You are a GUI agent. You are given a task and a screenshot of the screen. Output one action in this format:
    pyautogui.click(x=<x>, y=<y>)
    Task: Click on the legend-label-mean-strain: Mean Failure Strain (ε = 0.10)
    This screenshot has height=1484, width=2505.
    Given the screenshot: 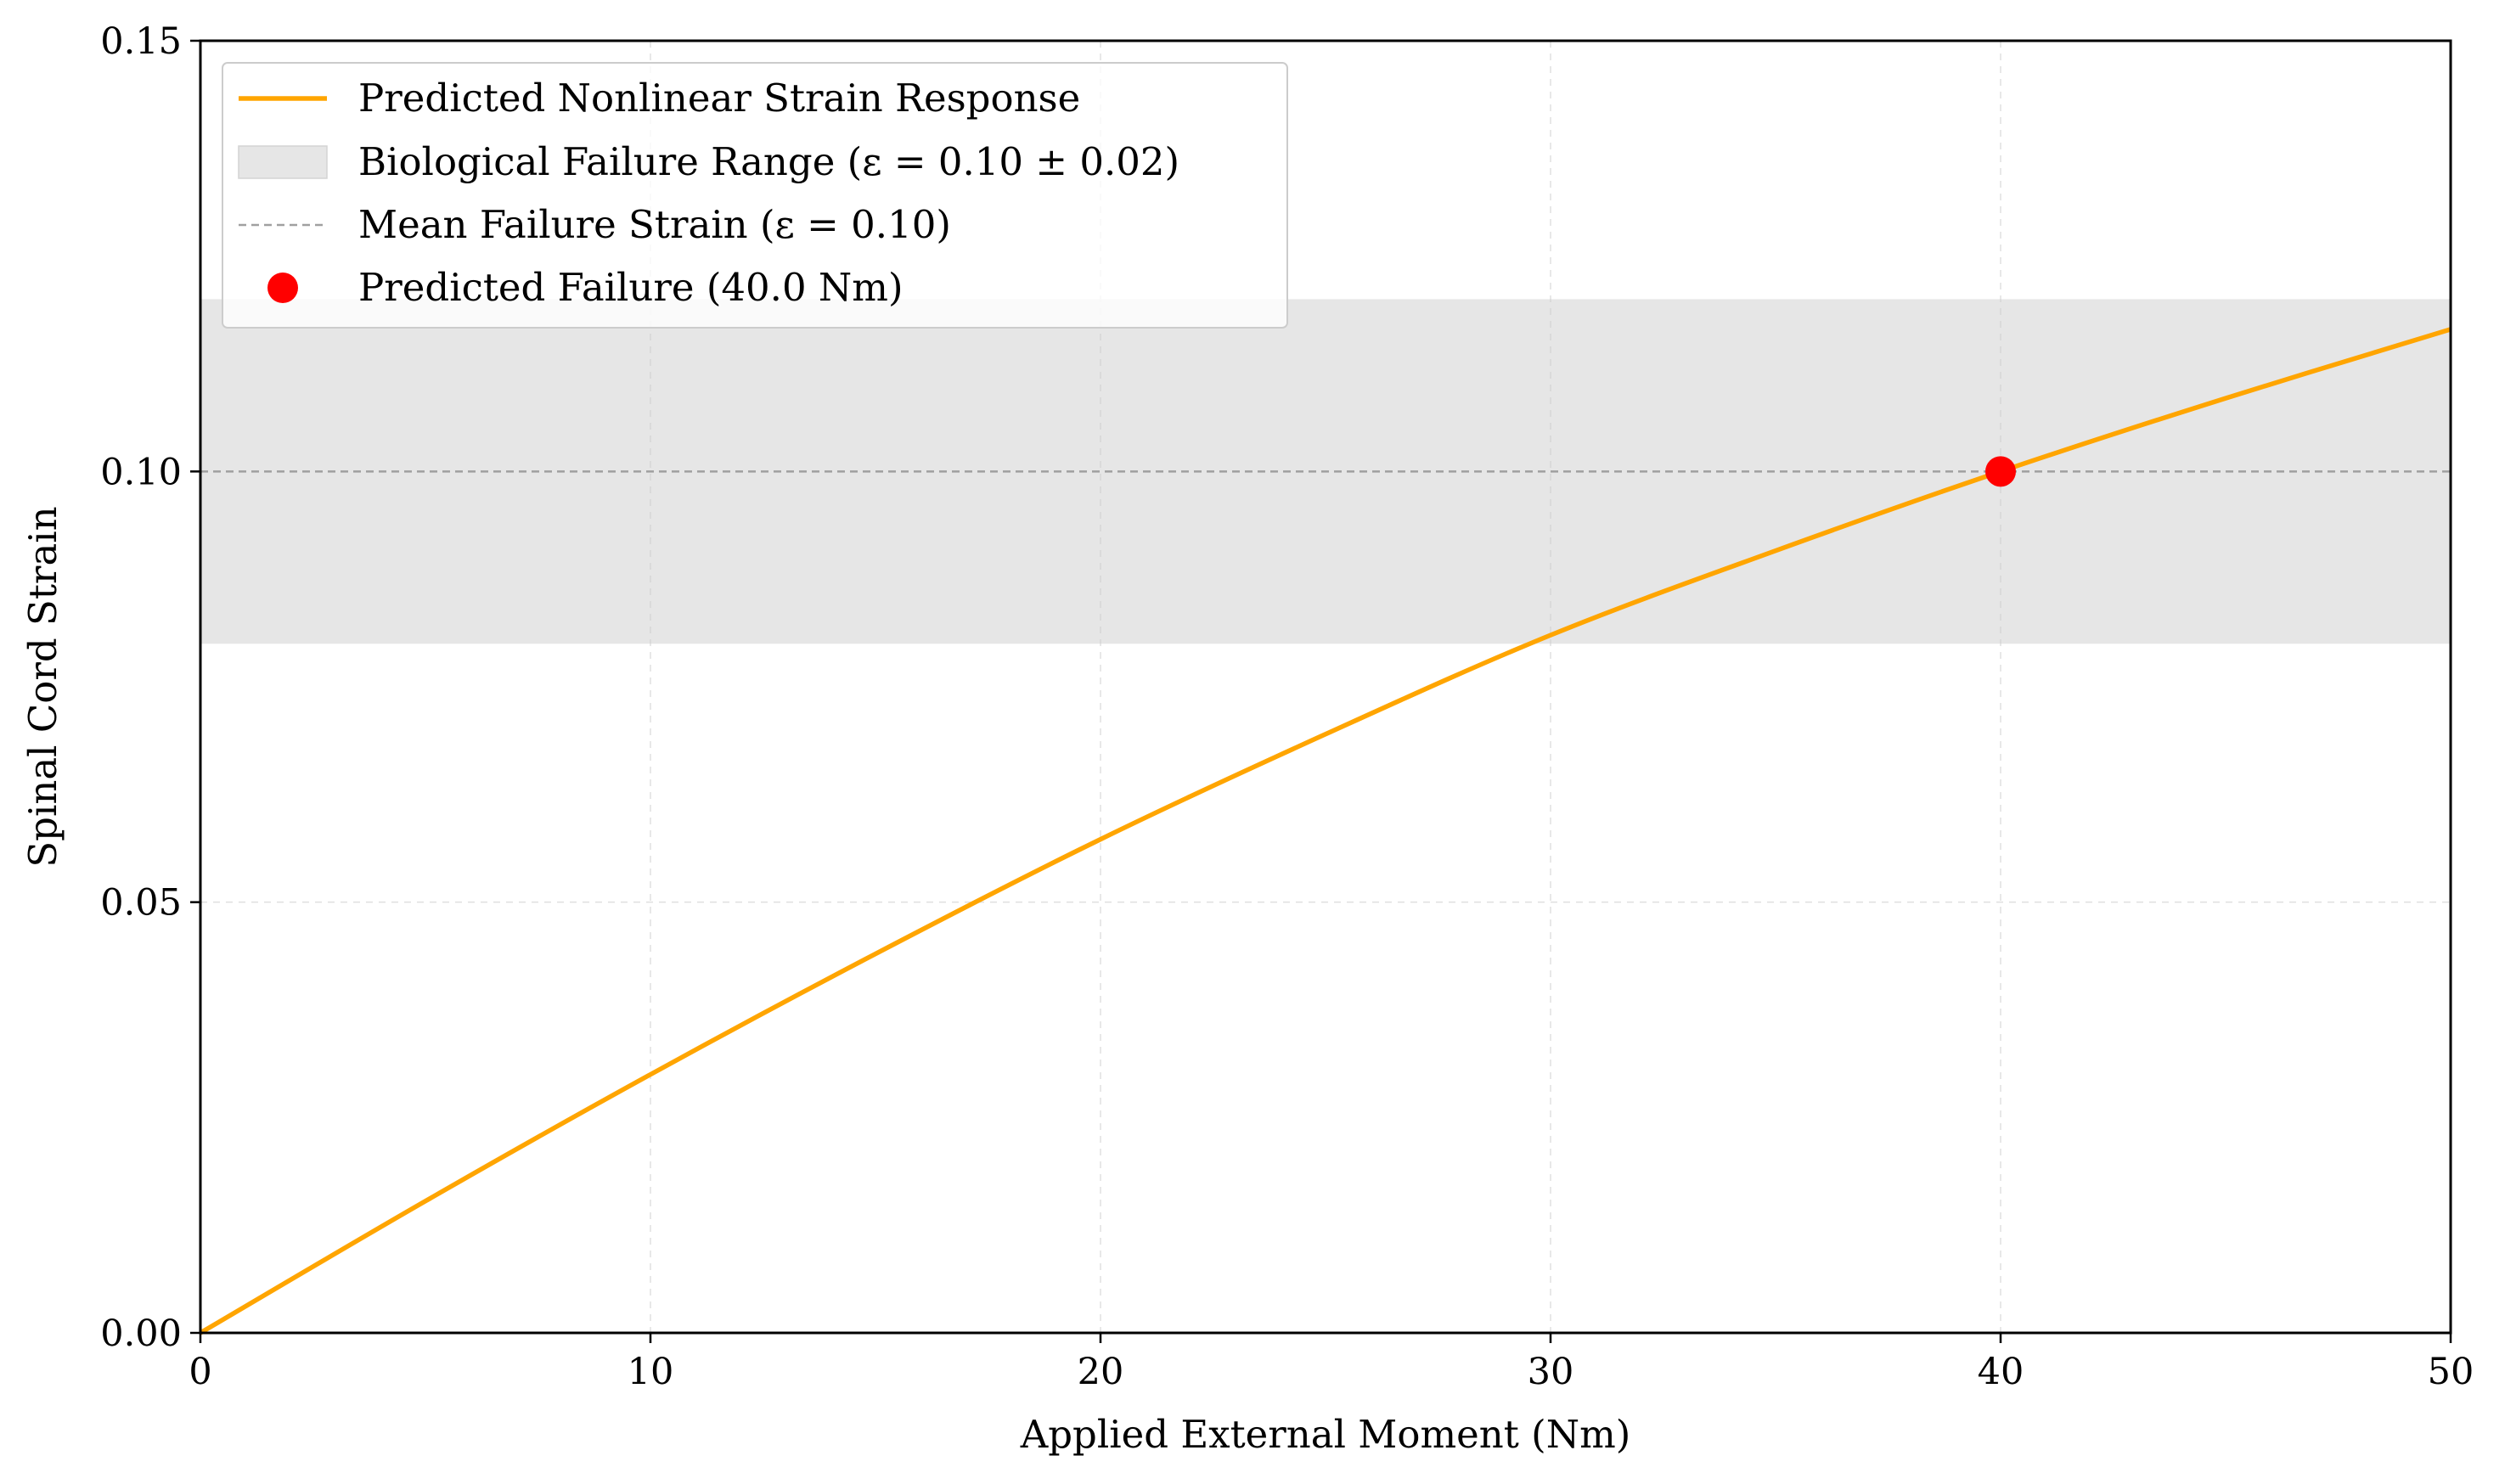 What is the action you would take?
    pyautogui.click(x=655, y=225)
    